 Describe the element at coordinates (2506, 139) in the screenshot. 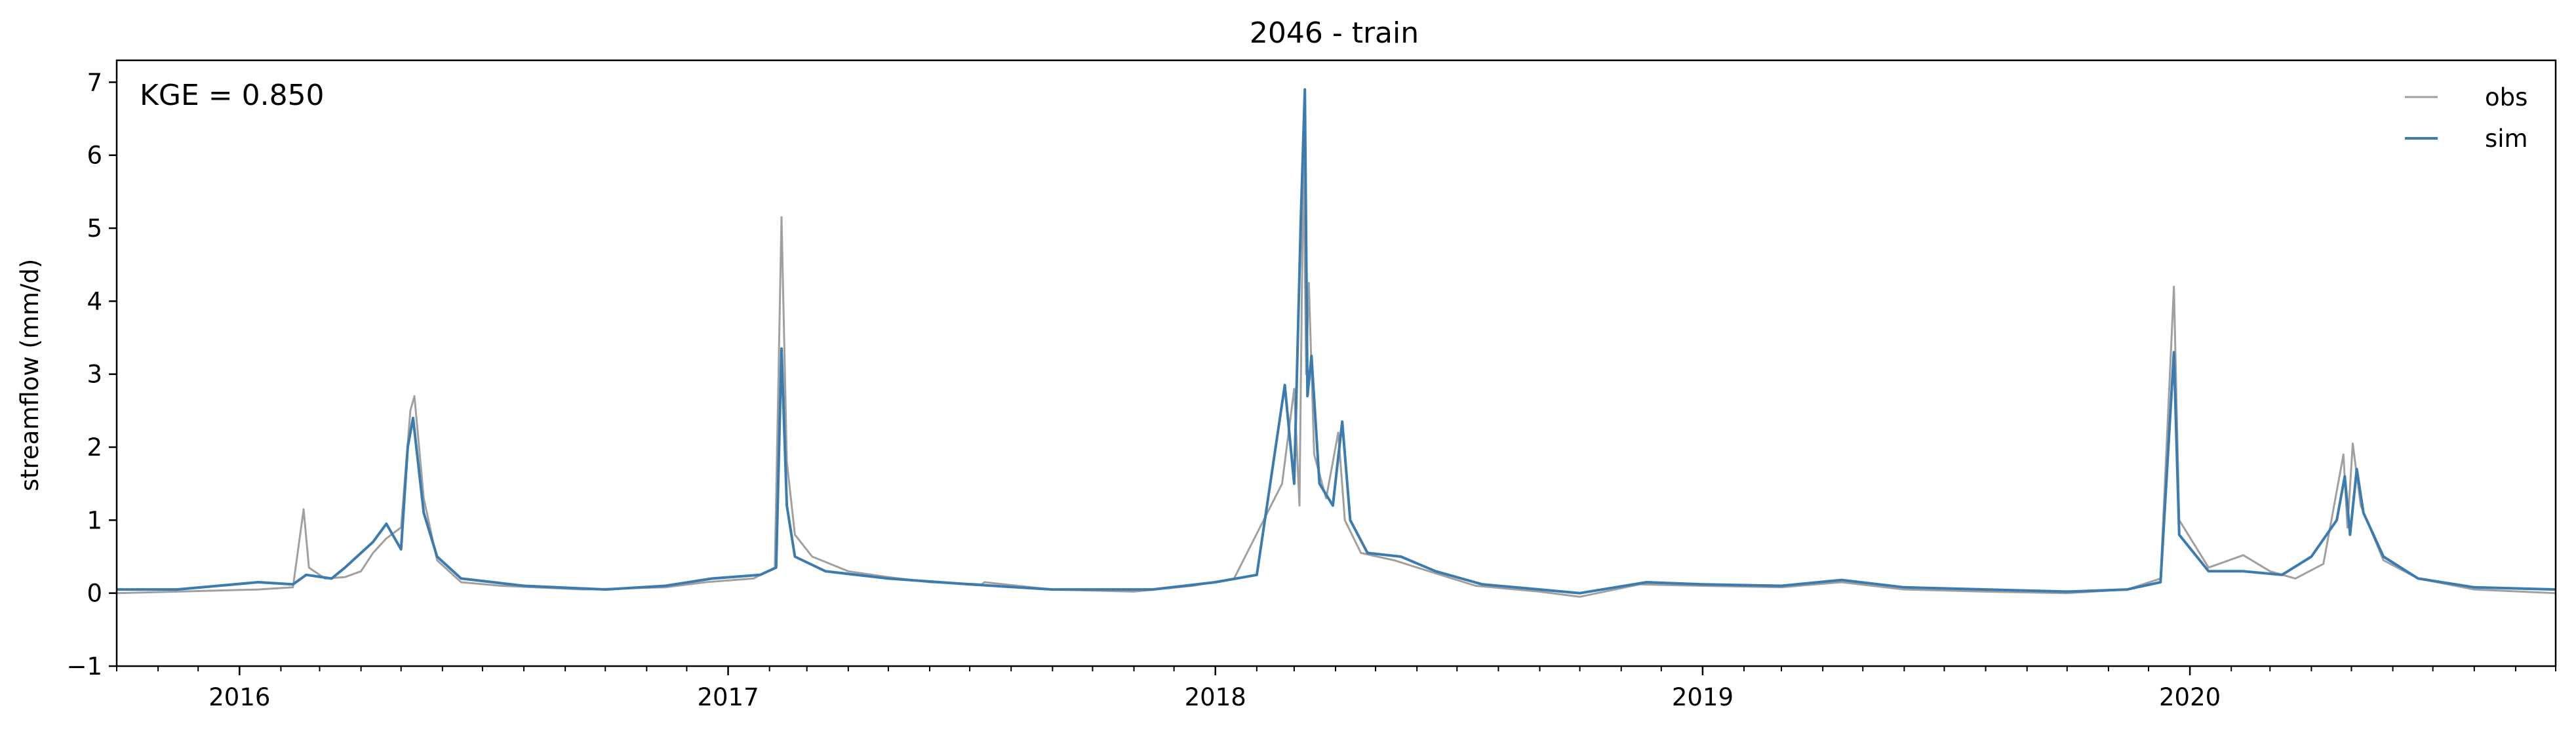

I see `legend-sim-label: sim` at that location.